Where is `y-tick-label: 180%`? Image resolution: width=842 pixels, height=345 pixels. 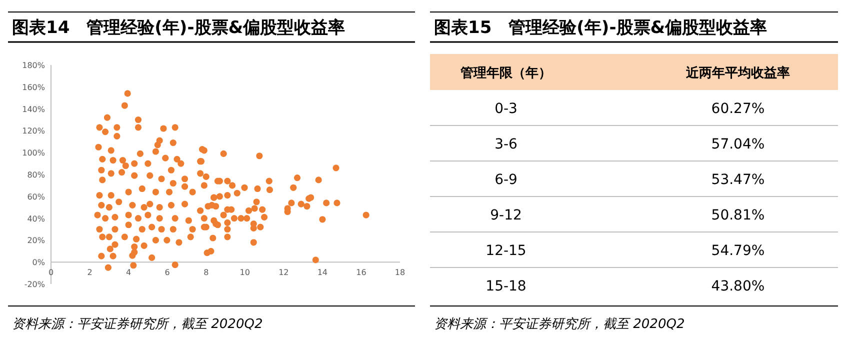 y-tick-label: 180% is located at coordinates (34, 65).